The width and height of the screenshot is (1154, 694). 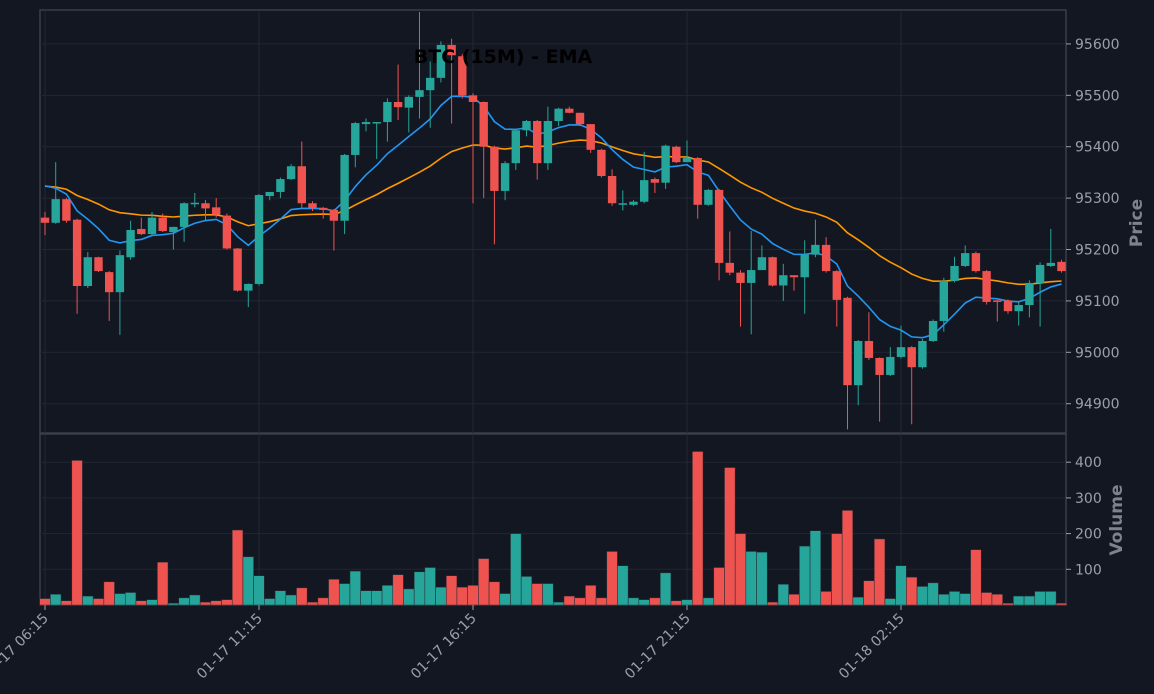 What do you see at coordinates (1088, 463) in the screenshot?
I see `volume-tick-label: 400` at bounding box center [1088, 463].